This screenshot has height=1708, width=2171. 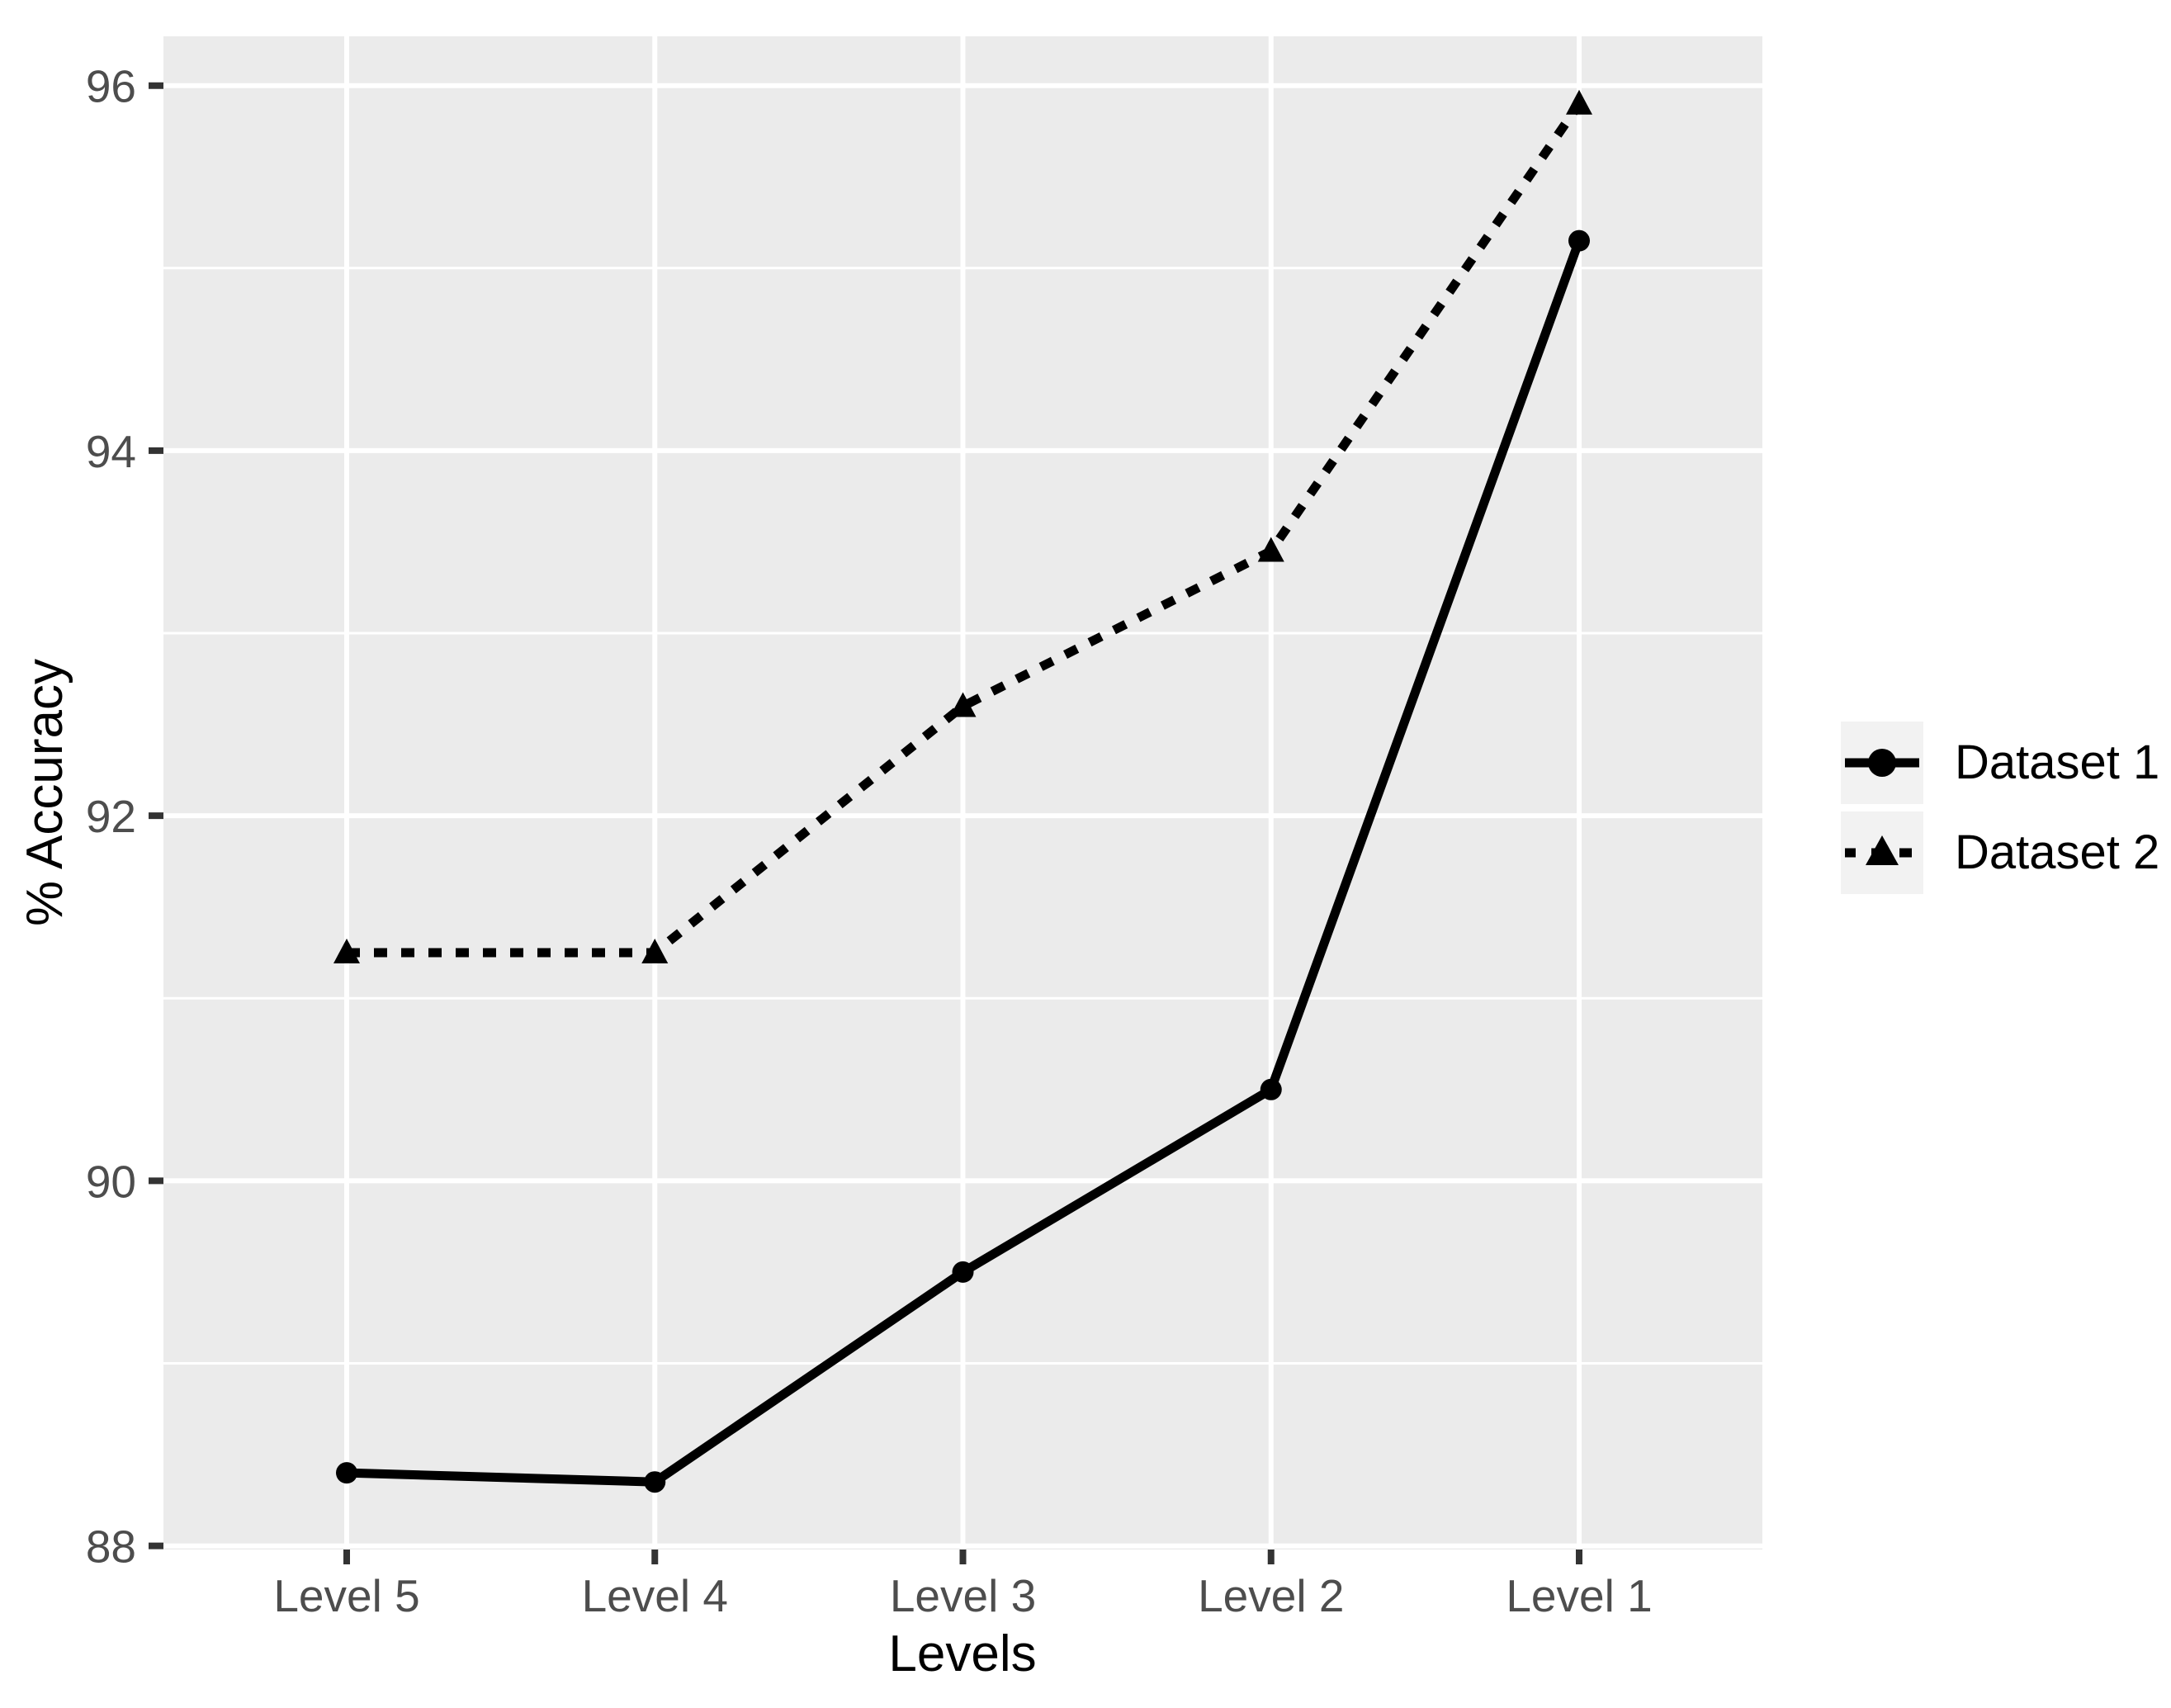 What do you see at coordinates (111, 1182) in the screenshot?
I see `y-tick-label: 90` at bounding box center [111, 1182].